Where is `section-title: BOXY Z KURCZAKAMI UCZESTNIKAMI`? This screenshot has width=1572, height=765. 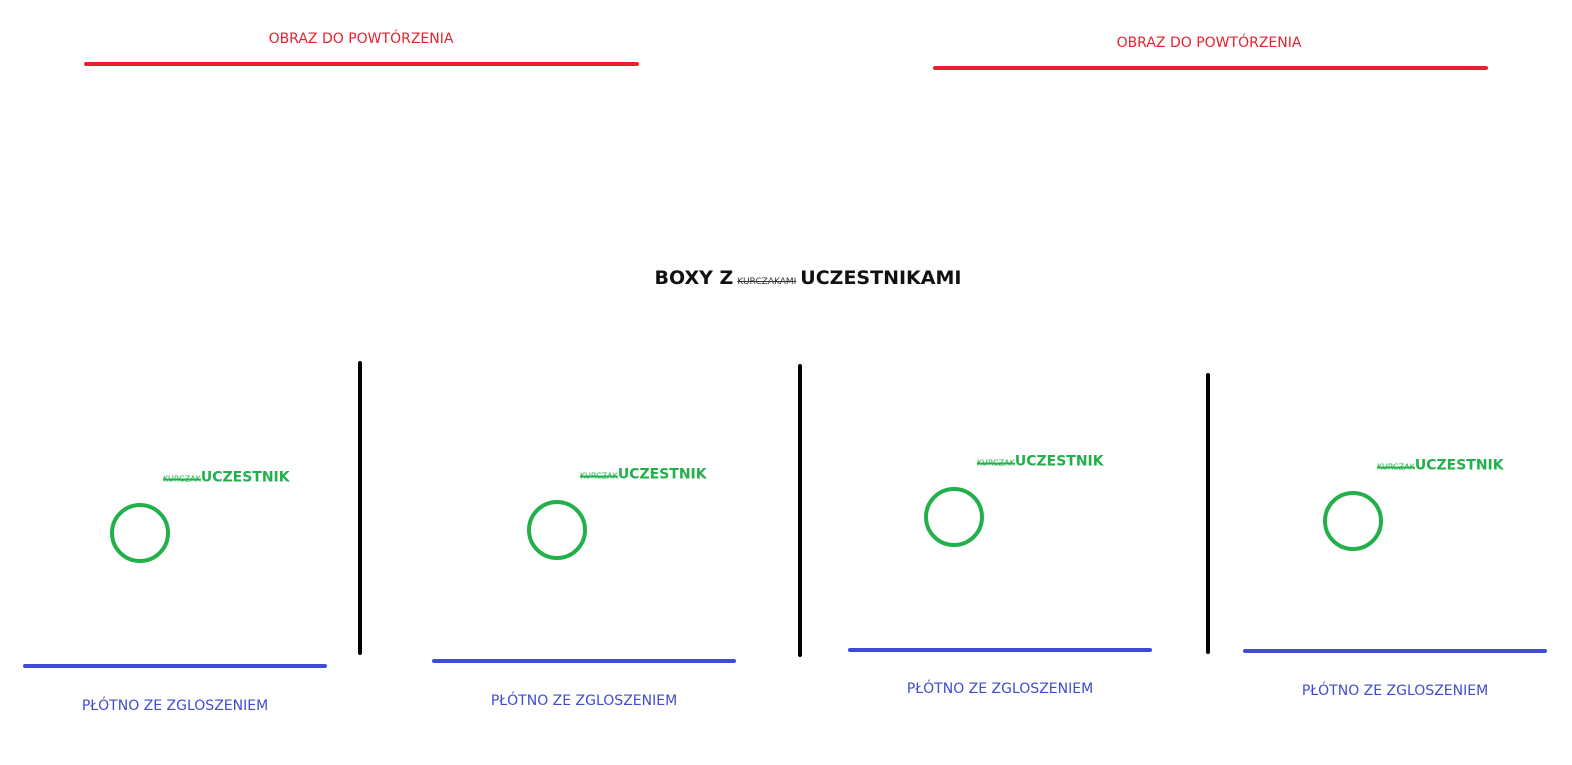
section-title: BOXY Z KURCZAKAMI UCZESTNIKAMI is located at coordinates (808, 278).